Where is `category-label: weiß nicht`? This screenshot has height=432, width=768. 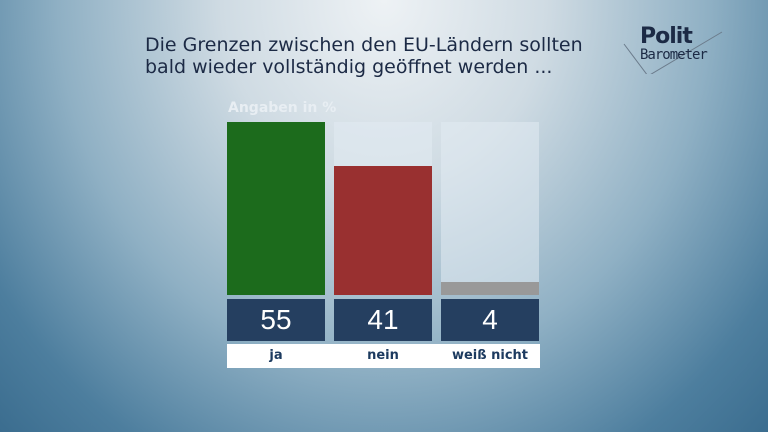 category-label: weiß nicht is located at coordinates (490, 355).